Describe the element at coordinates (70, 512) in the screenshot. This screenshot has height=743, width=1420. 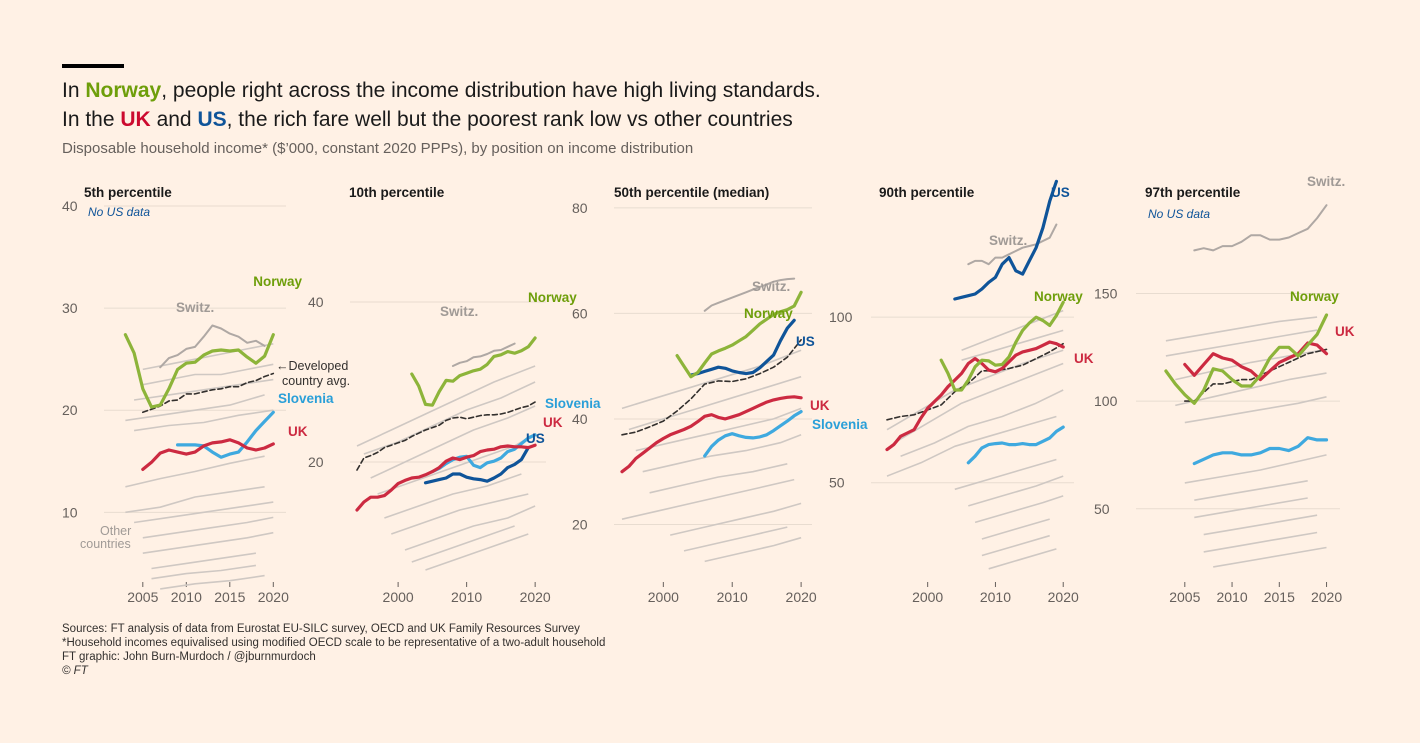
I see `y-tick-label: 10` at that location.